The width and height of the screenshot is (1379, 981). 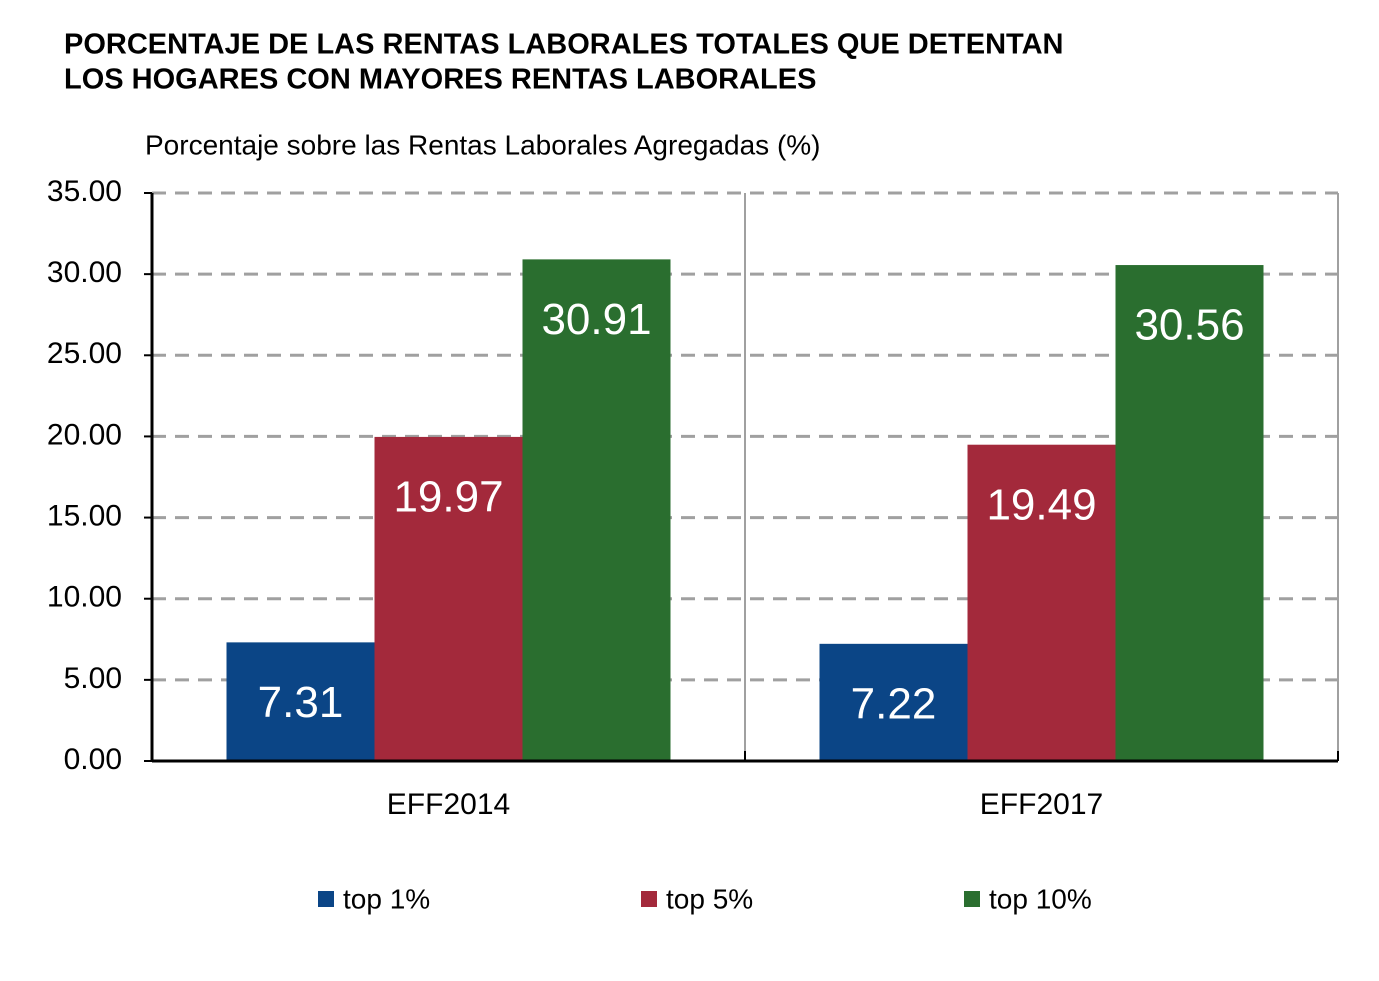 I want to click on legend-label: top 10%, so click(x=1040, y=898).